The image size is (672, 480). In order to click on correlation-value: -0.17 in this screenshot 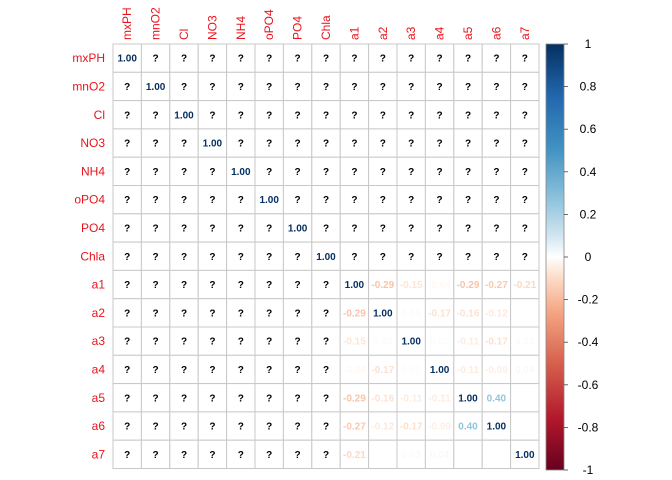, I will do `click(439, 313)`.